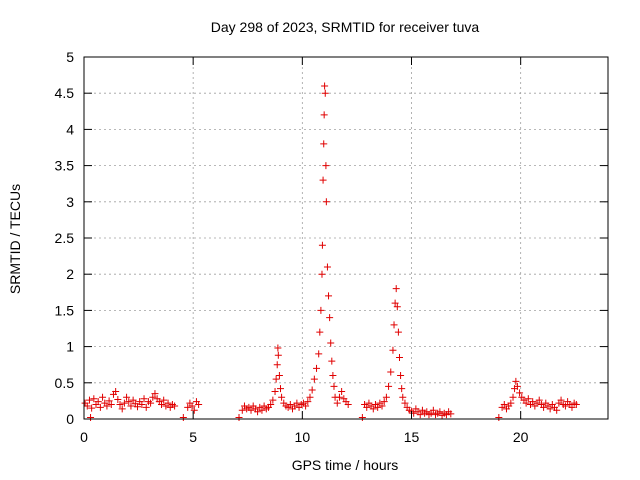 The width and height of the screenshot is (640, 480). Describe the element at coordinates (70, 57) in the screenshot. I see `y-tick-label: 5` at that location.